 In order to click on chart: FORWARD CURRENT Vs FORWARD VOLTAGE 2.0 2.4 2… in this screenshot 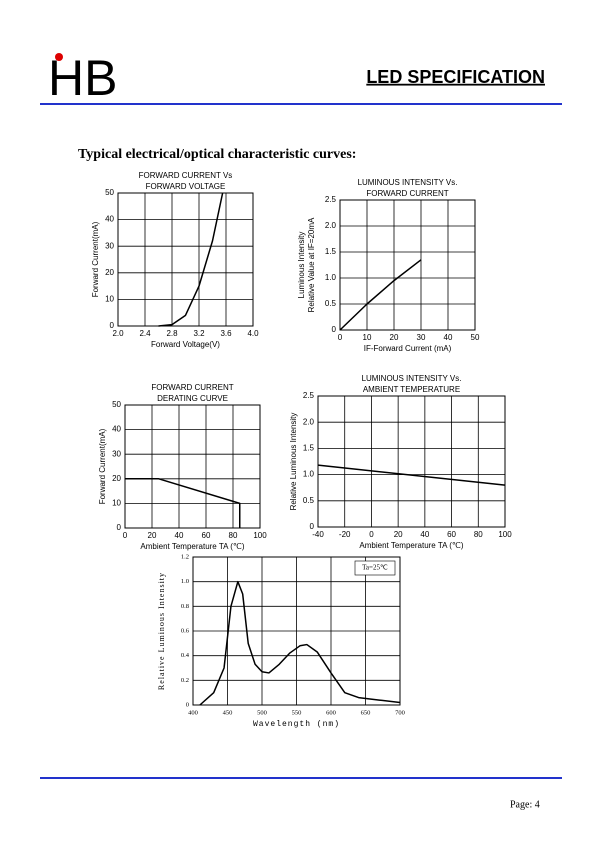, I will do `click(175, 260)`.